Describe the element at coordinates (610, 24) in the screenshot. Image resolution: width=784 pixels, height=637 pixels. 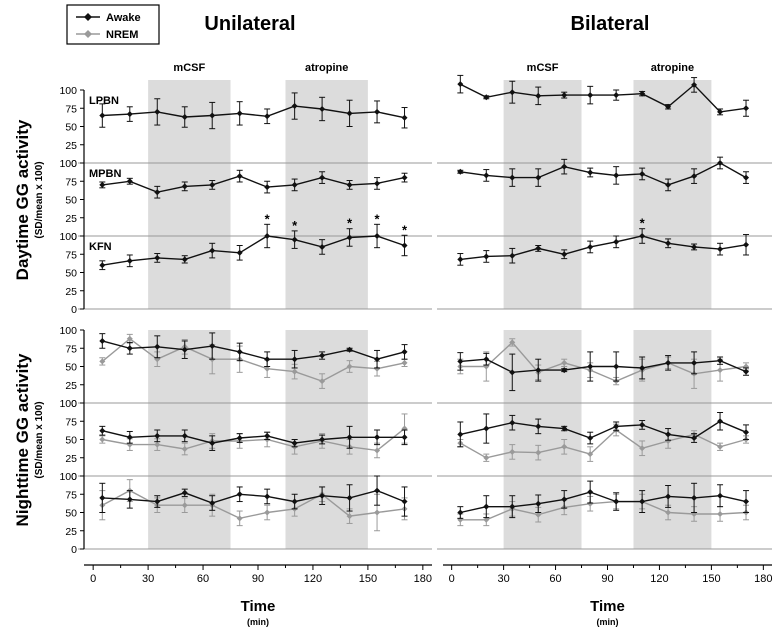
I see `column-title-bilateral: Bilateral` at that location.